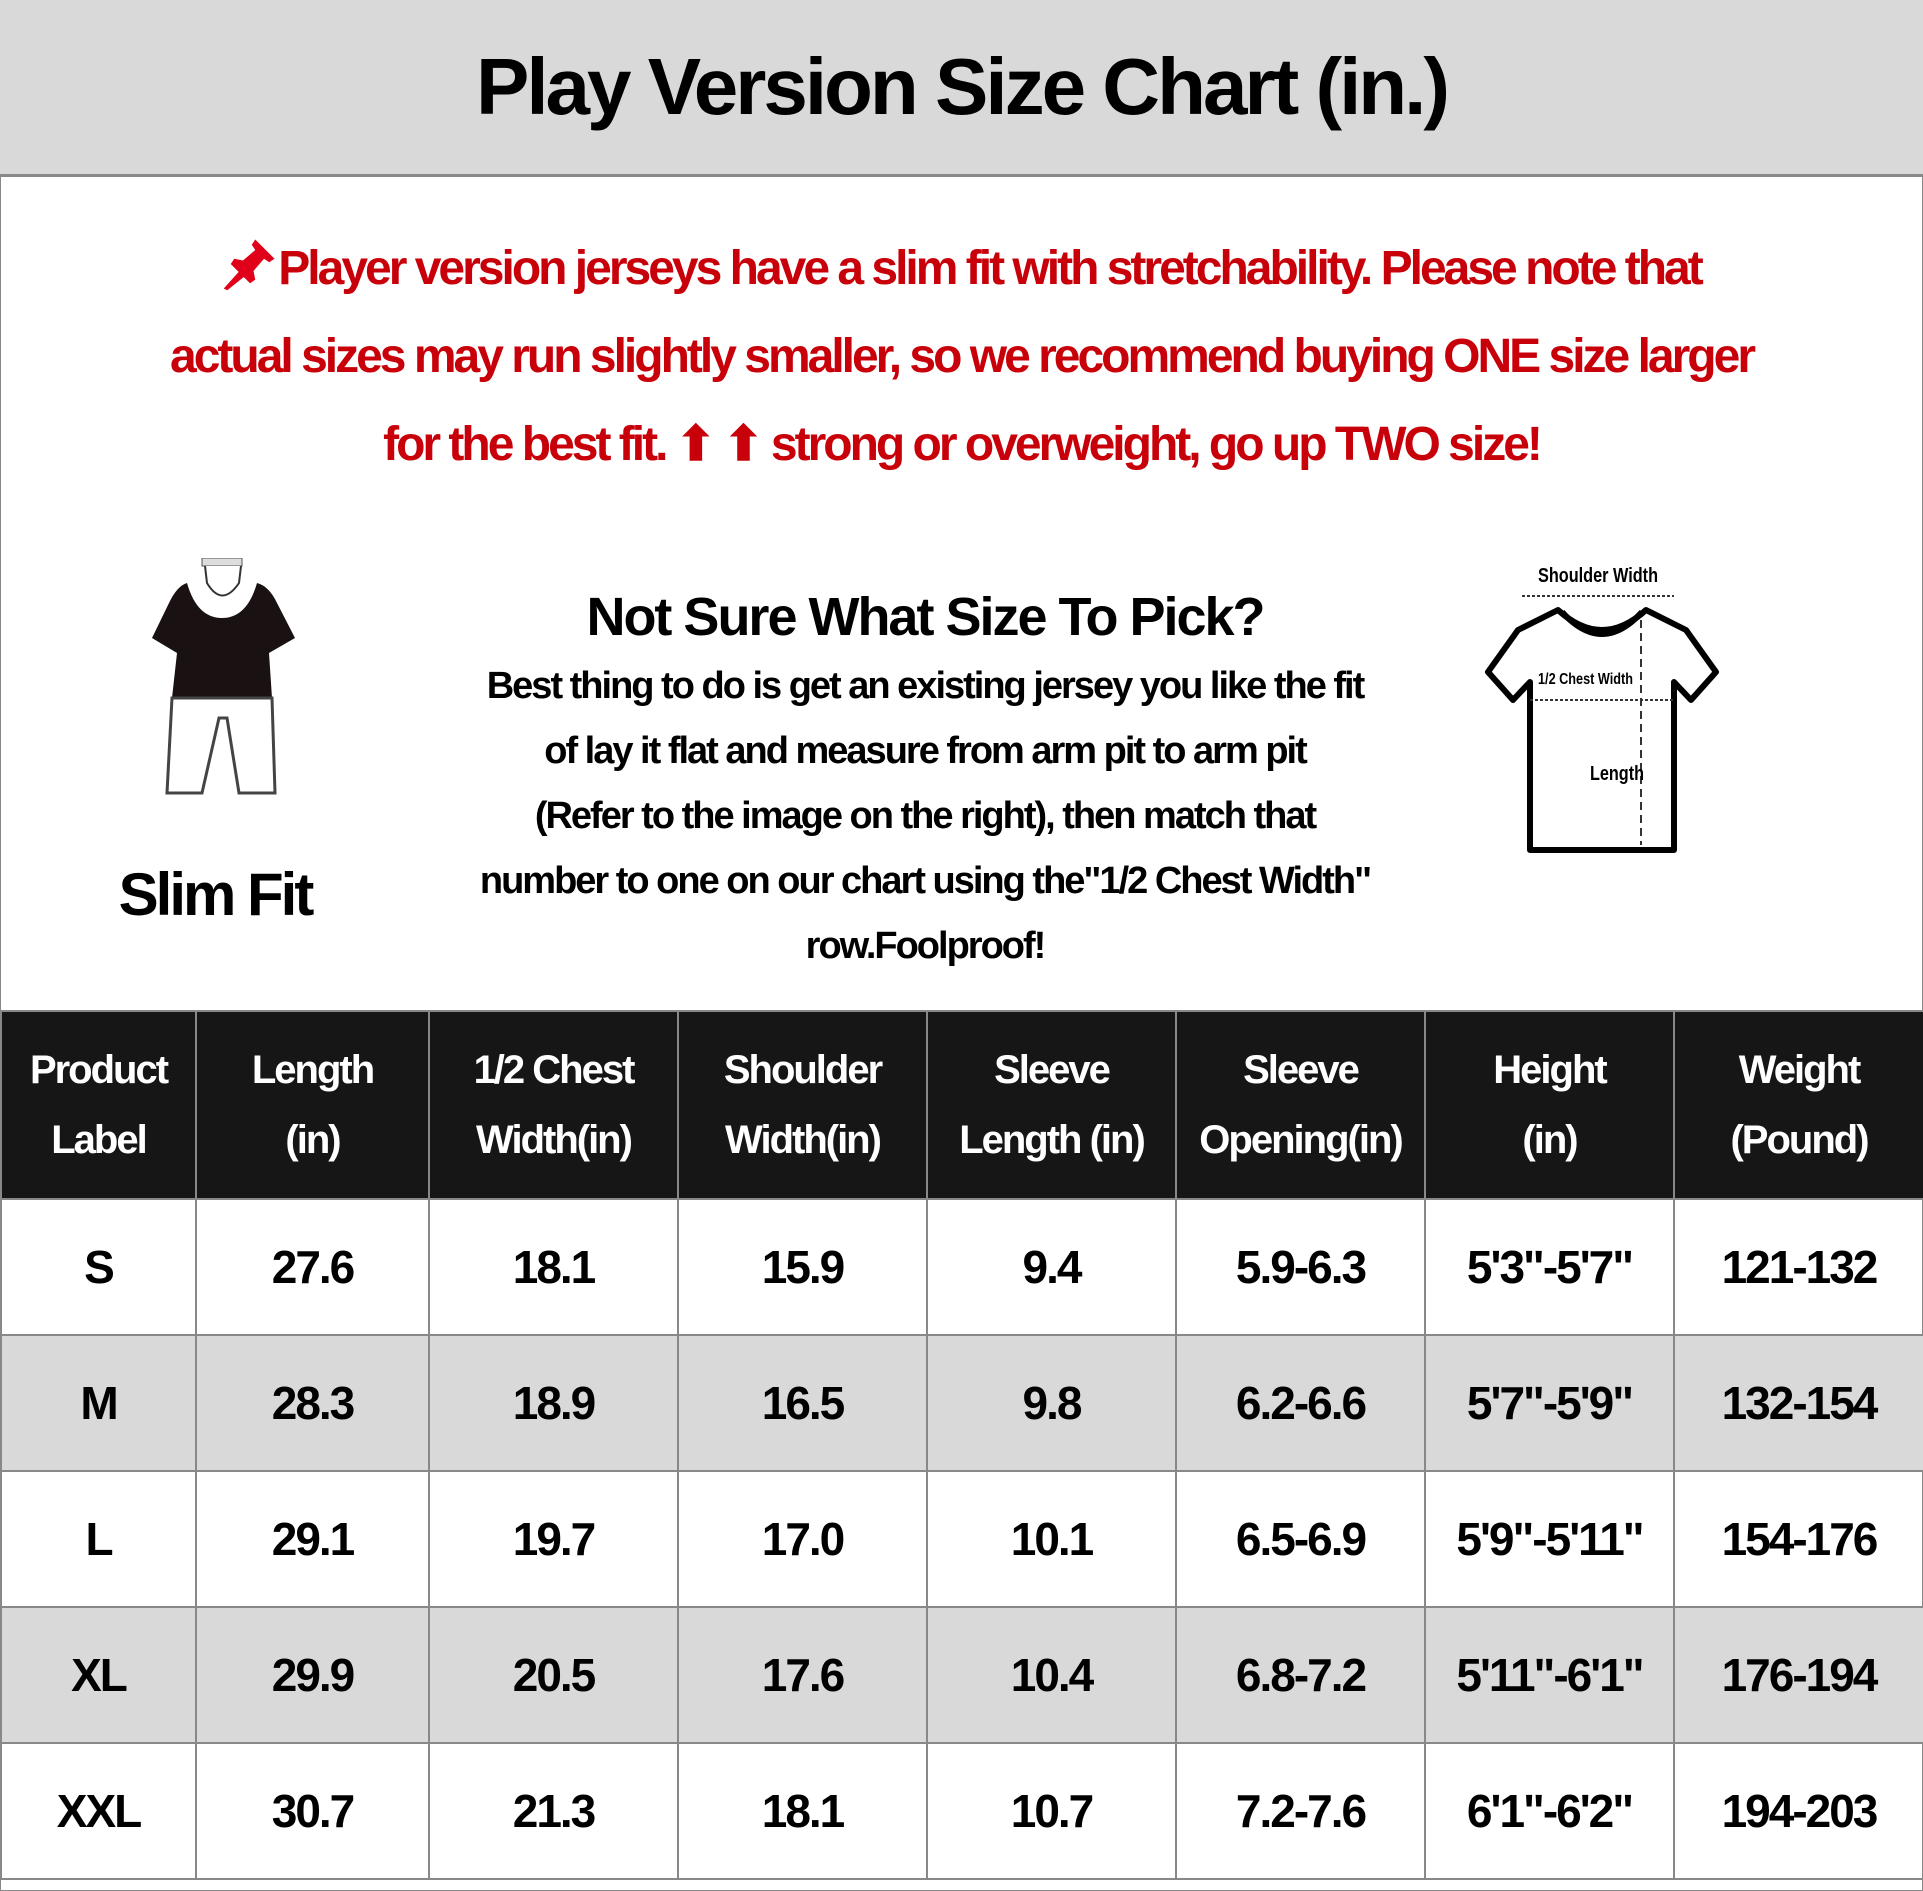 Image resolution: width=1923 pixels, height=1891 pixels. Describe the element at coordinates (312, 1675) in the screenshot. I see `table-cell: 29.9` at that location.